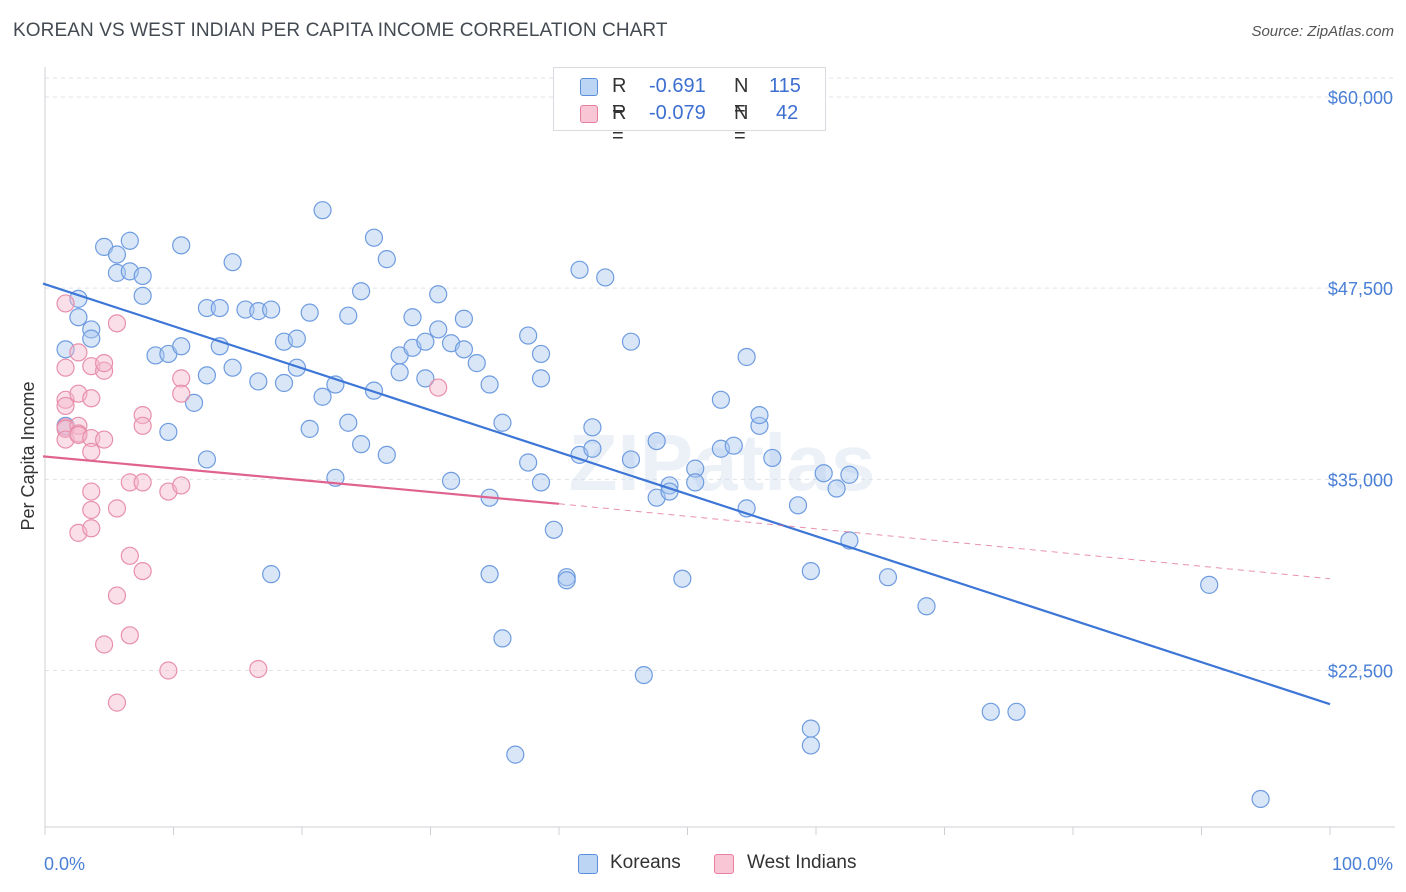  What do you see at coordinates (677, 86) in the screenshot?
I see `r-value: -0.691` at bounding box center [677, 86].